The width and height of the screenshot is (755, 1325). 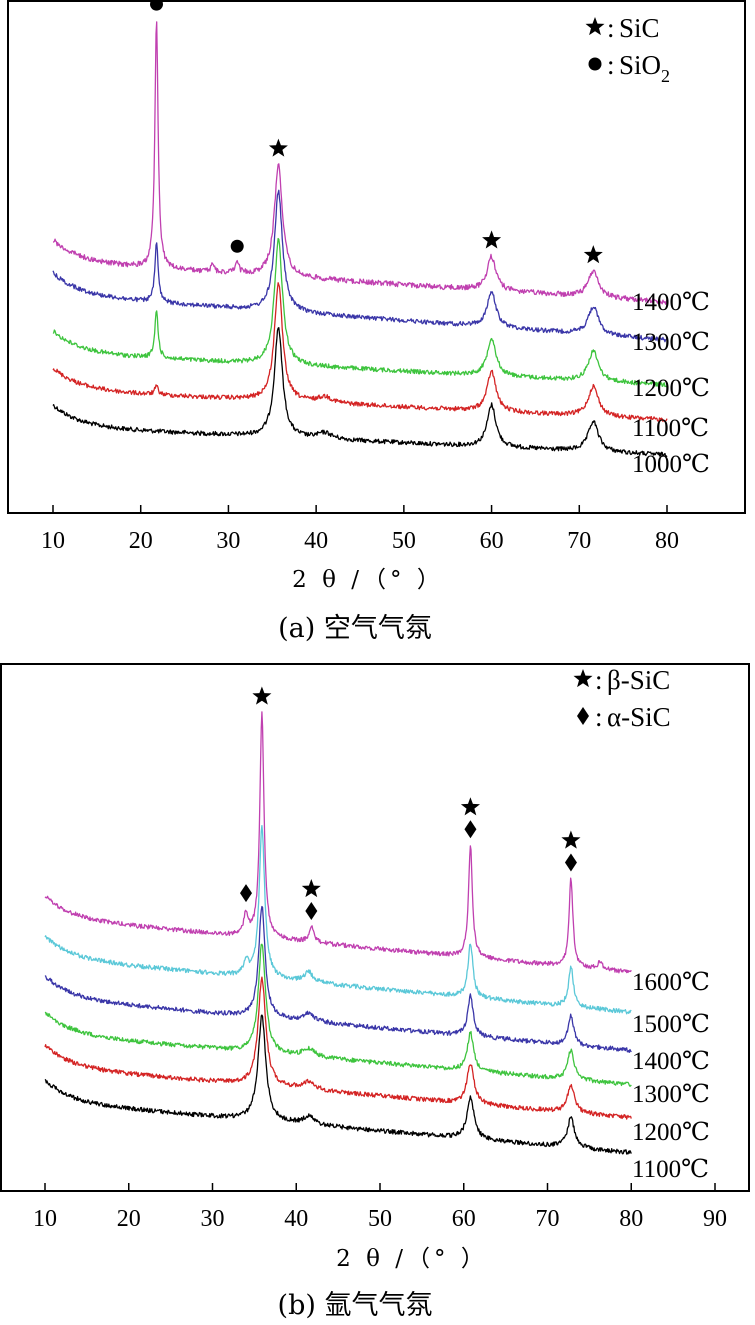 What do you see at coordinates (671, 464) in the screenshot?
I see `series-label: 1000℃` at bounding box center [671, 464].